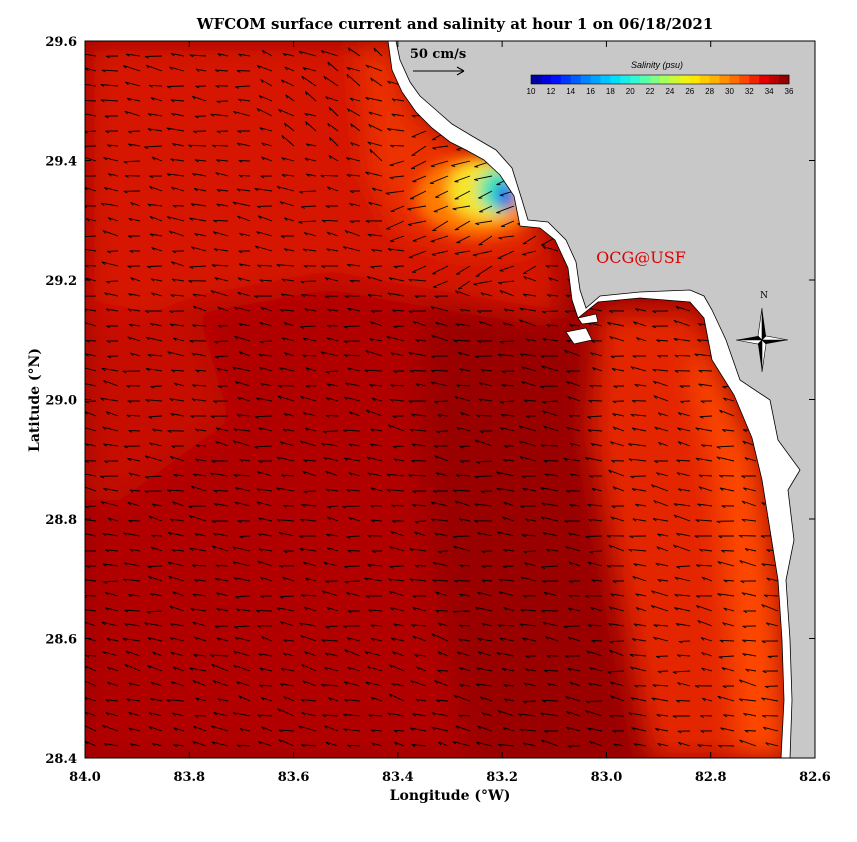  I want to click on y-tick-label: 29.4, so click(61, 162).